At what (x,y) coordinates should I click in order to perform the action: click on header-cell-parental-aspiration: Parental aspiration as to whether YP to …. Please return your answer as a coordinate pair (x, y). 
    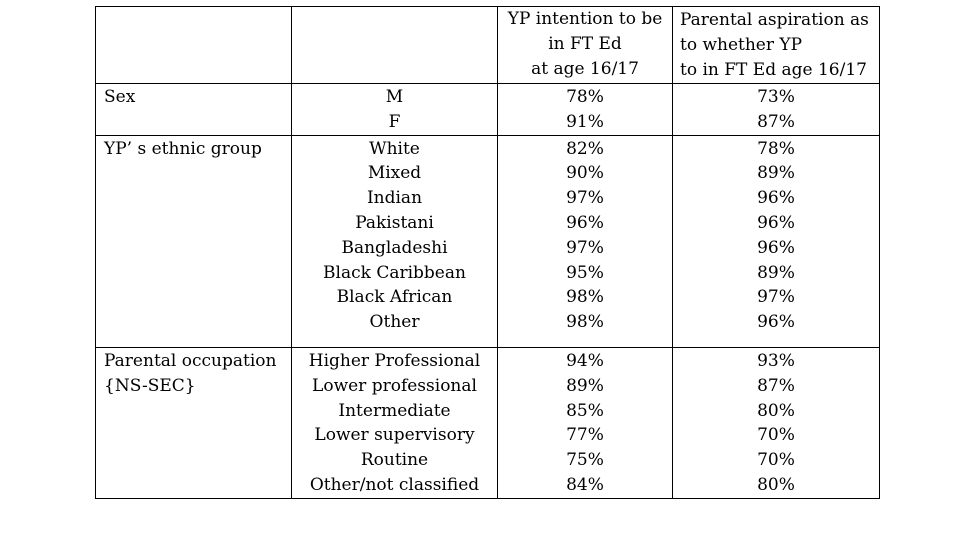
    Looking at the image, I should click on (776, 45).